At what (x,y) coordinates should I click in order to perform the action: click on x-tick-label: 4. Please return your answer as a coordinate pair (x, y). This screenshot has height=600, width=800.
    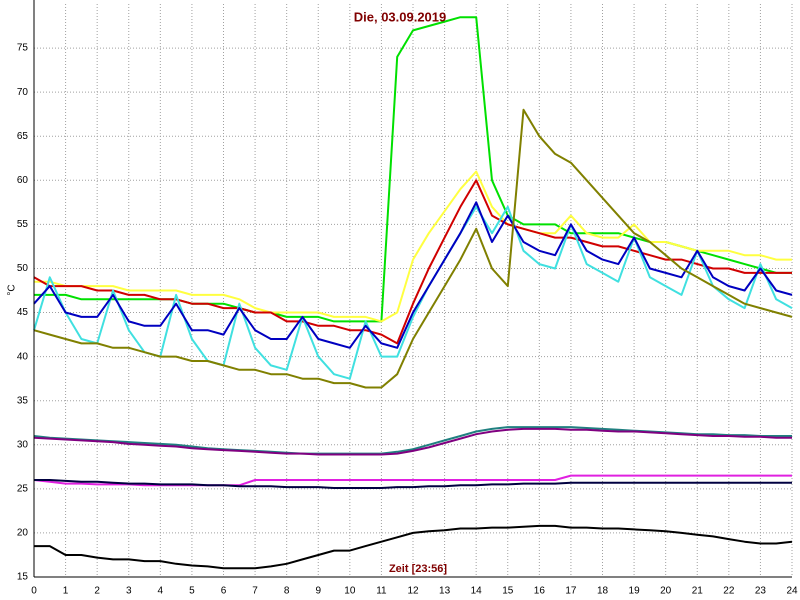
    Looking at the image, I should click on (161, 591).